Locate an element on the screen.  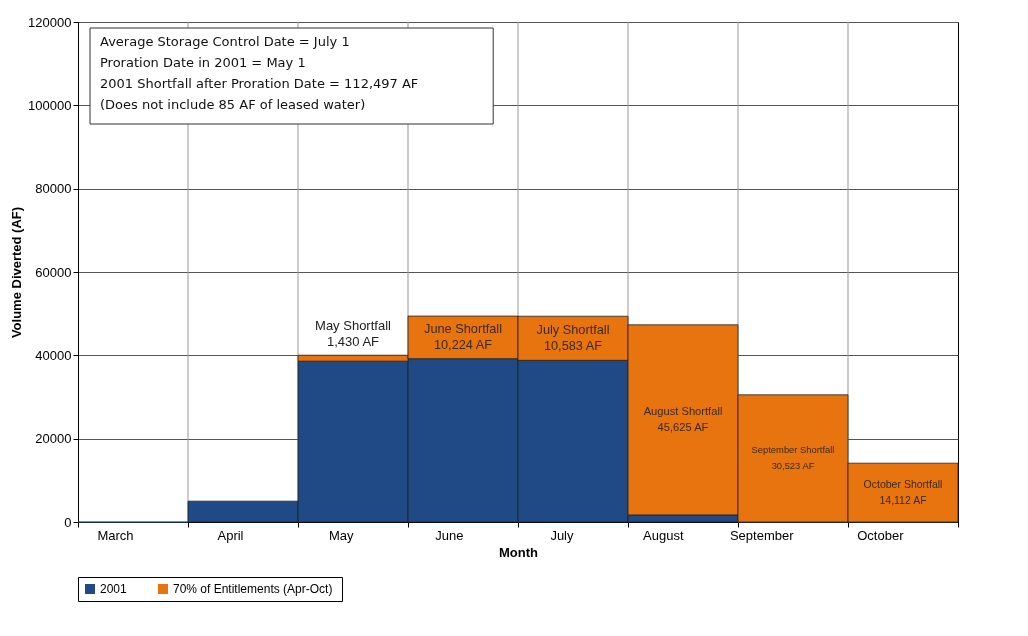
y-tick-label: 40000 is located at coordinates (53, 355).